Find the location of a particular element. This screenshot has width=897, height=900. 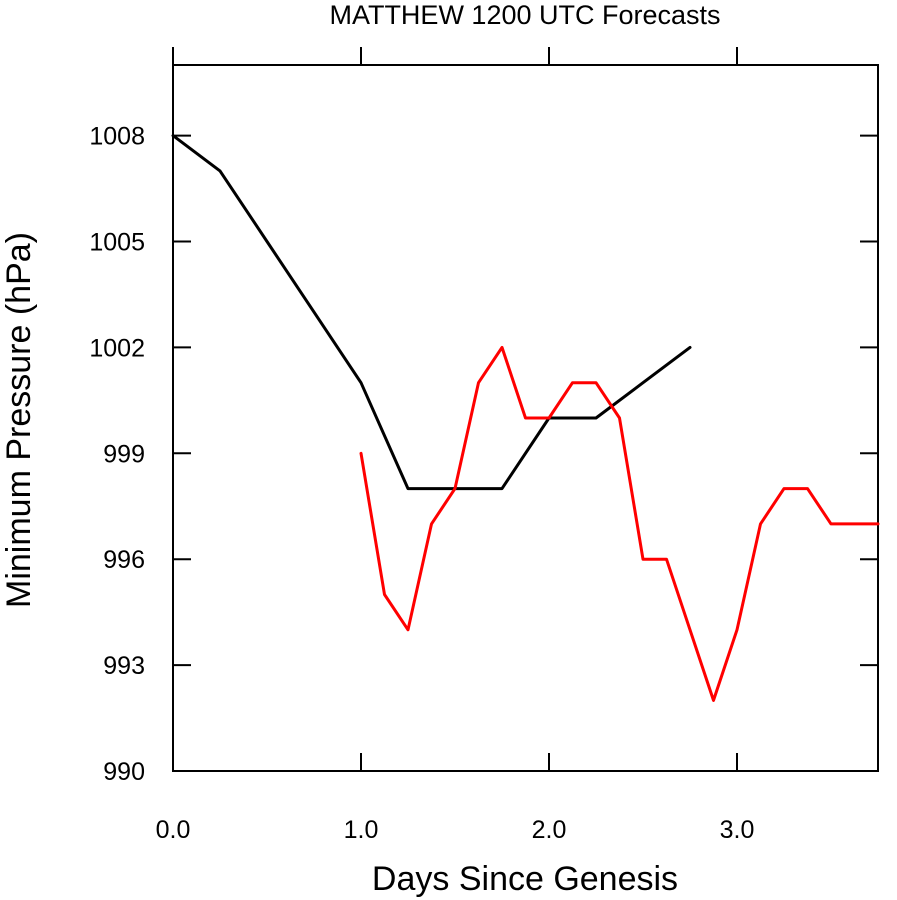

y-tick-label: 993 is located at coordinates (124, 666).